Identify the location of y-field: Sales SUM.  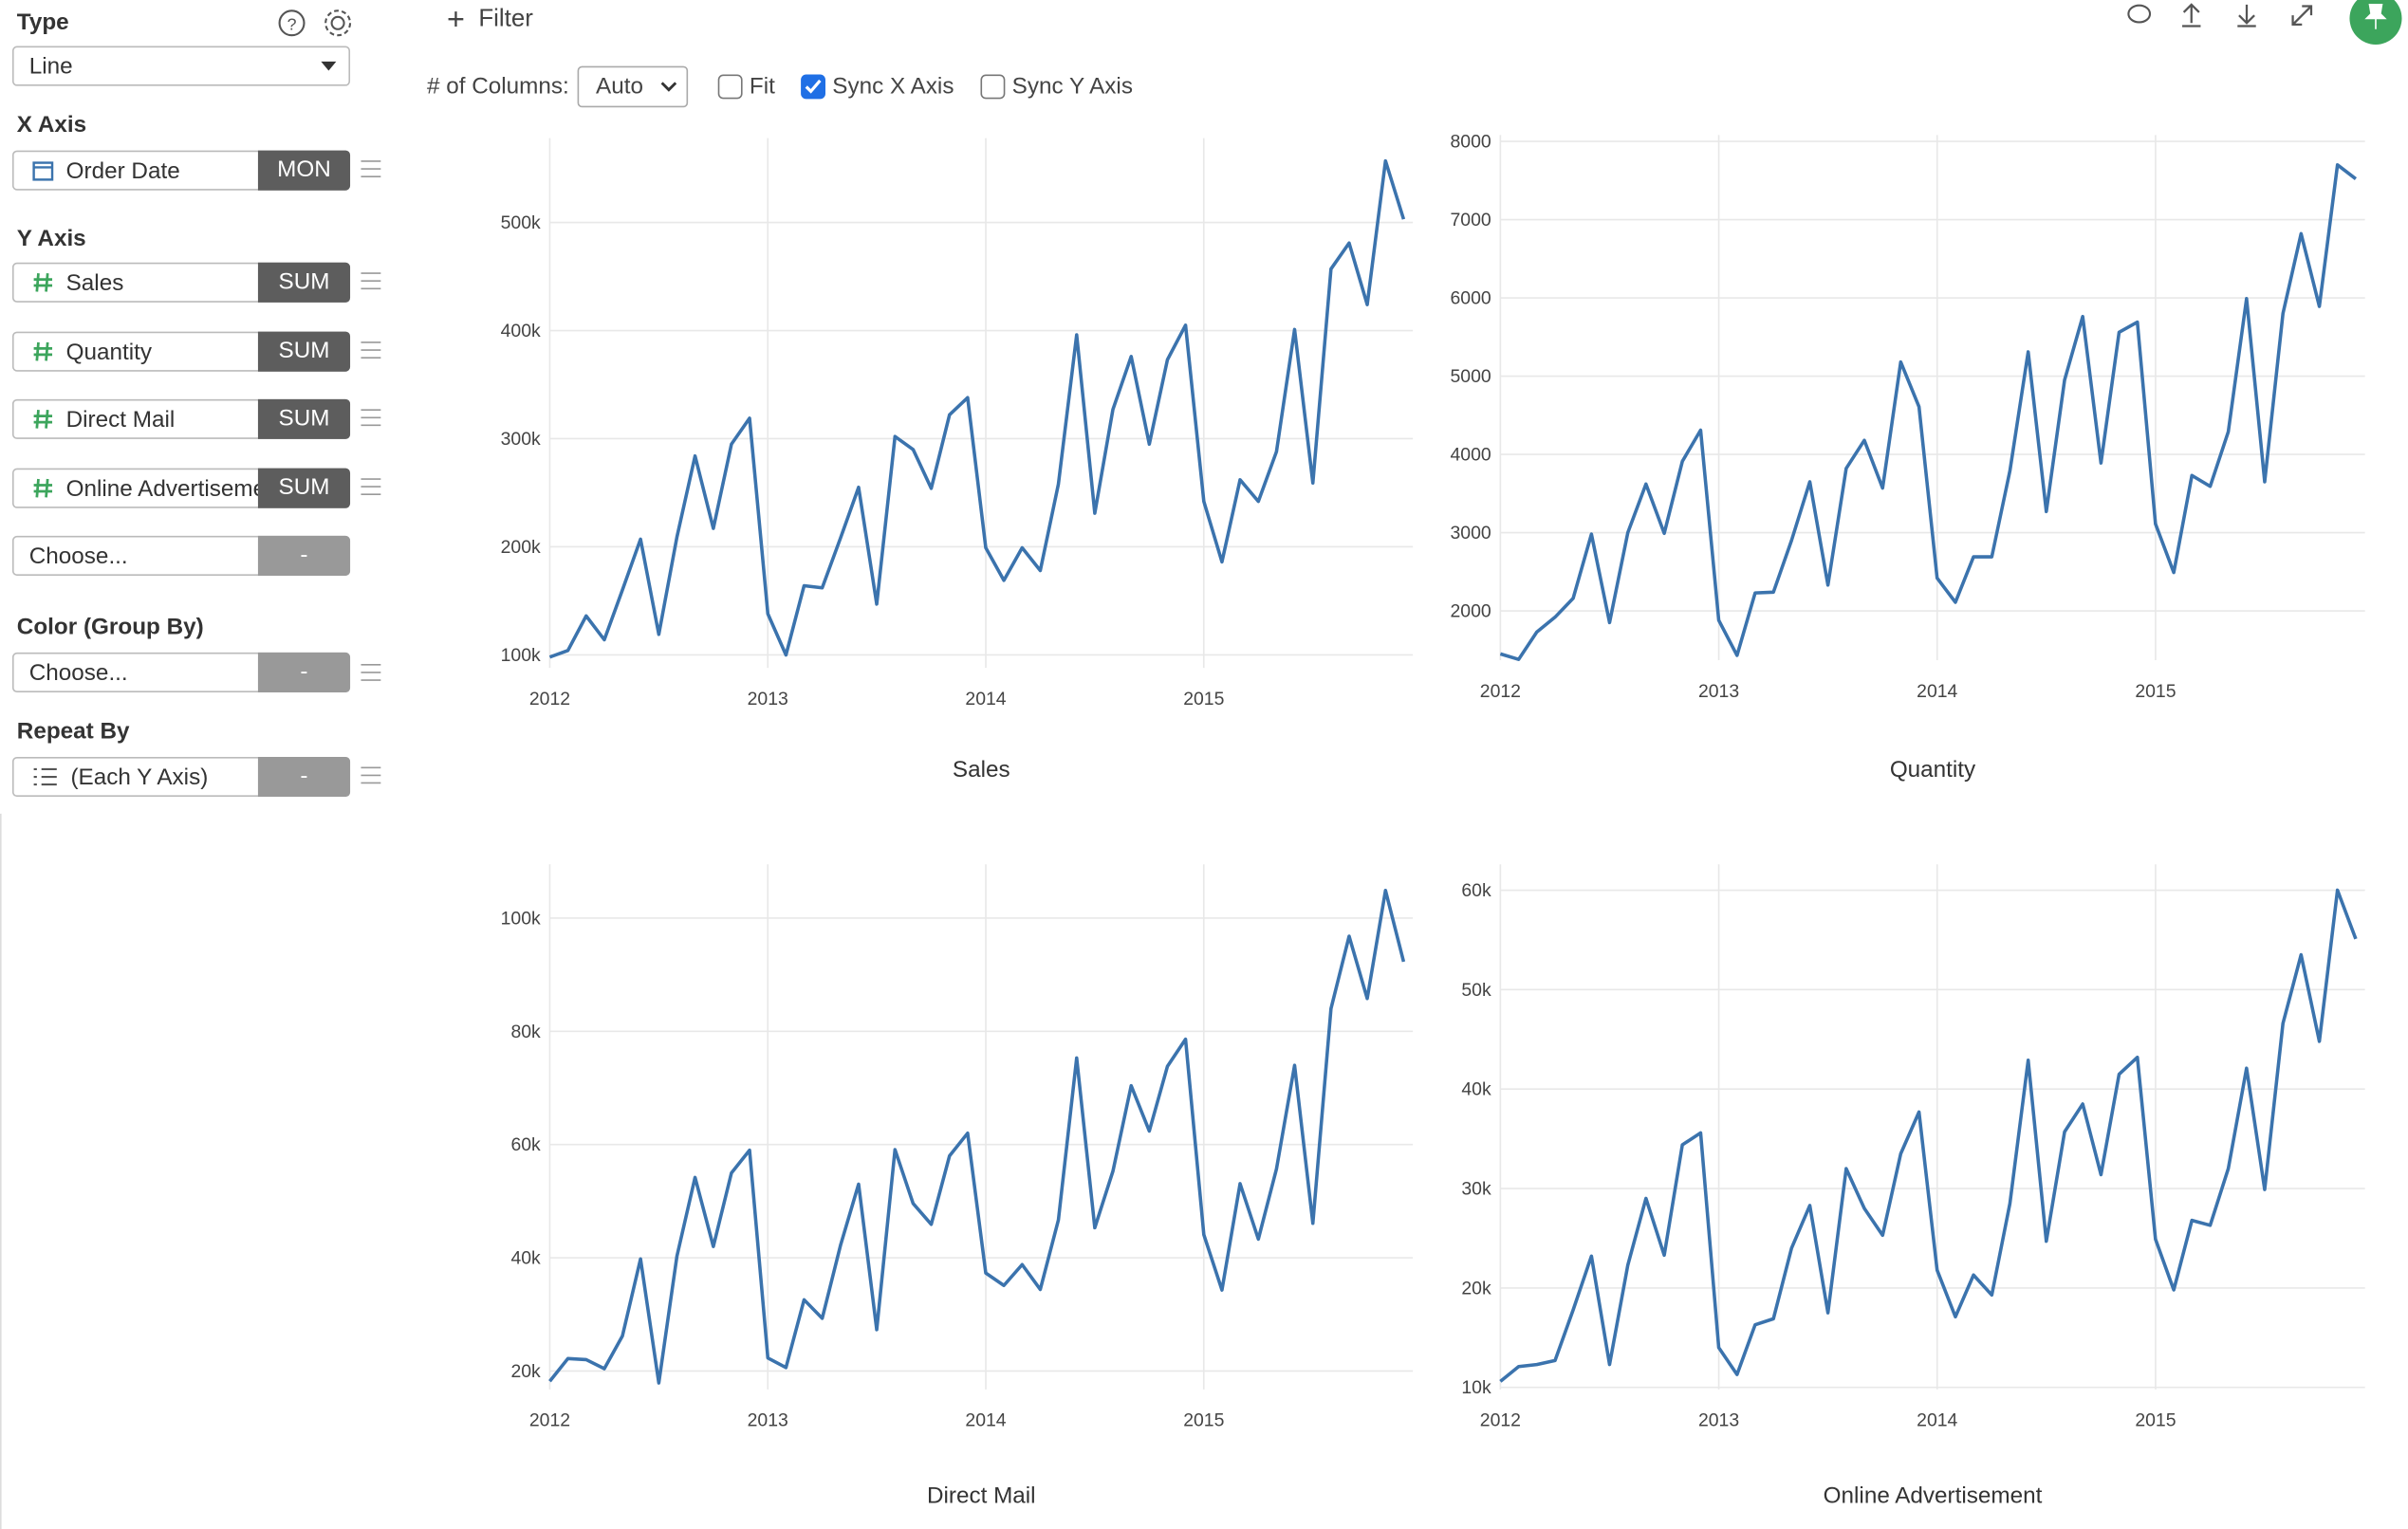
(181, 282).